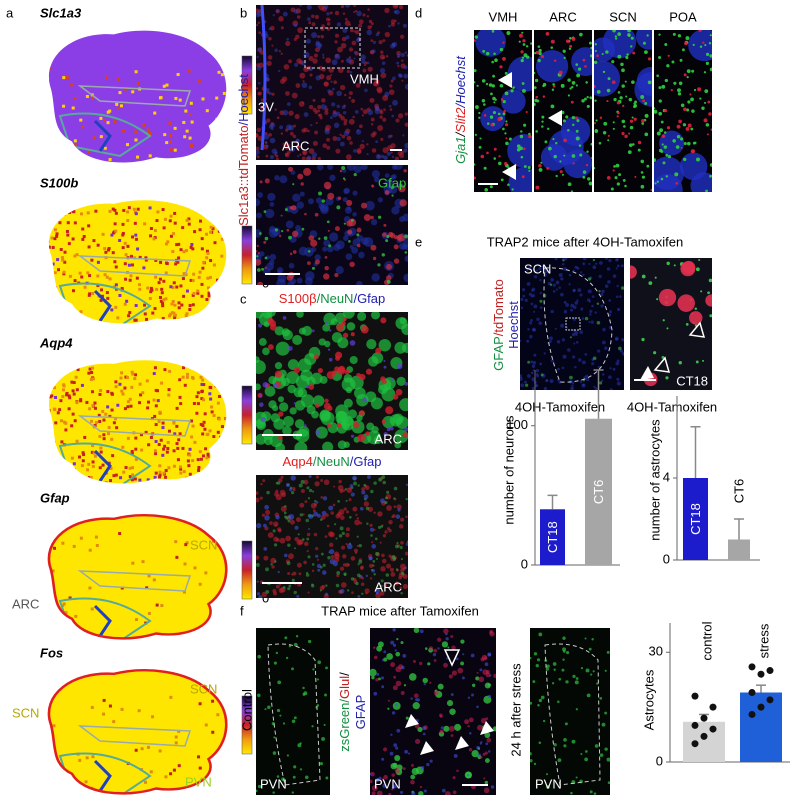 This screenshot has height=800, width=798. What do you see at coordinates (524, 563) in the screenshot?
I see `y-tick-label: 0` at bounding box center [524, 563].